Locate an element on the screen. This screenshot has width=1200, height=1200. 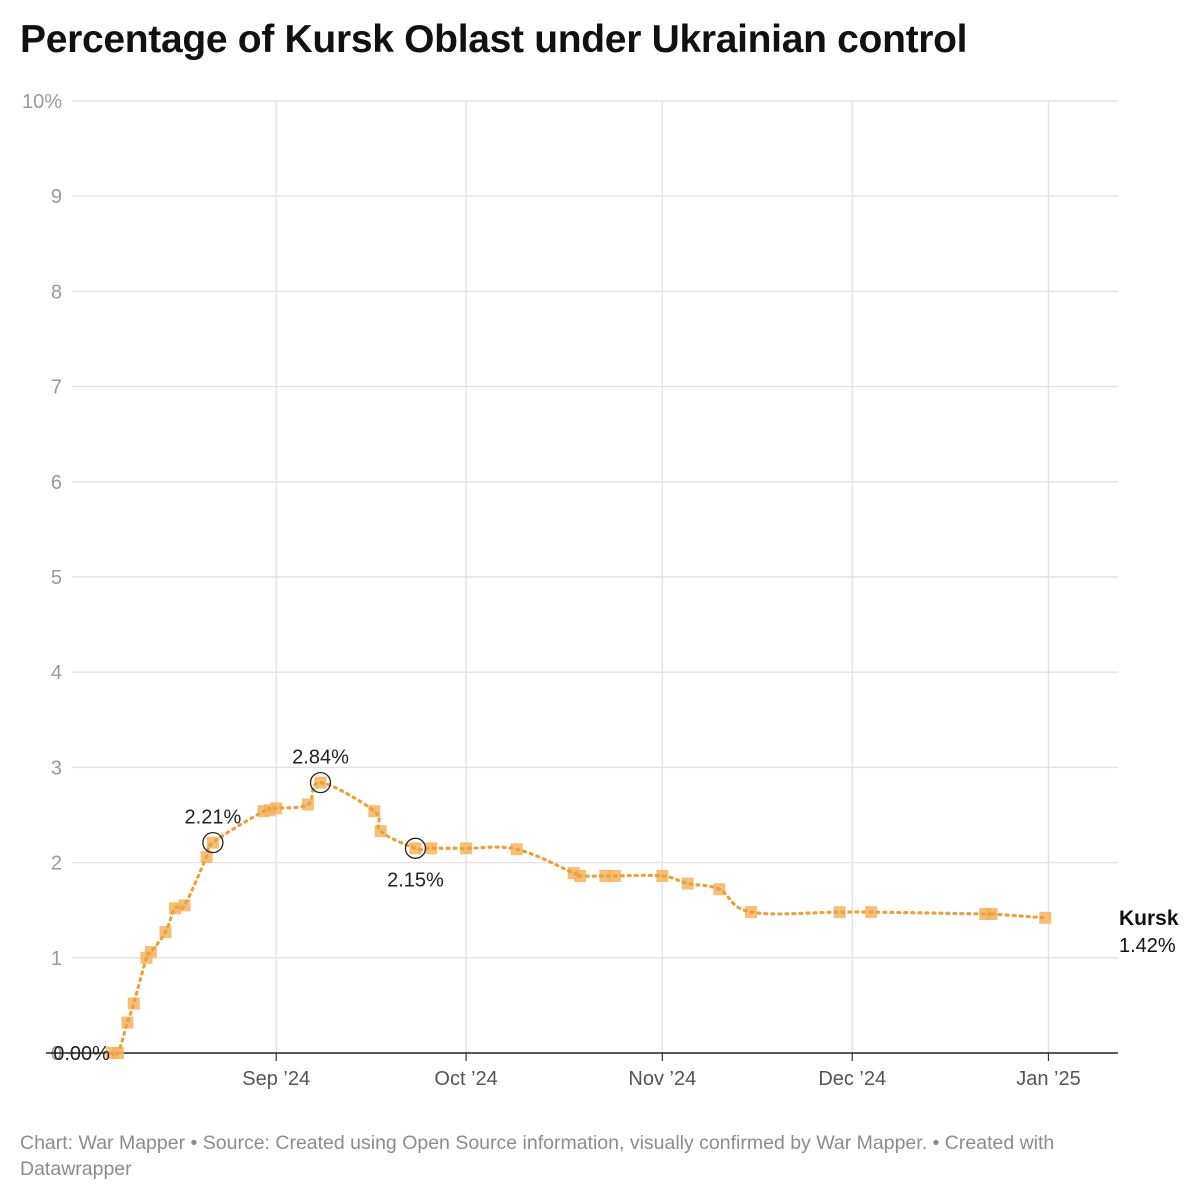
x-tick-label-2: Nov ’24 is located at coordinates (662, 1079).